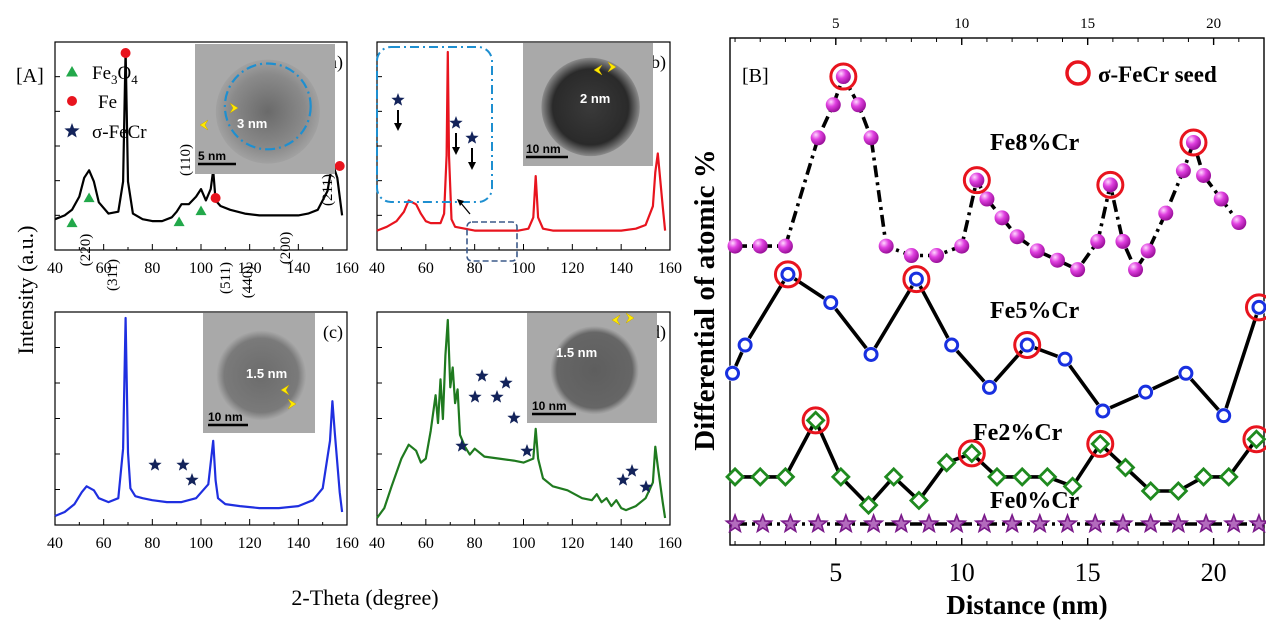  What do you see at coordinates (72, 130) in the screenshot?
I see `legend-sigma-marker` at bounding box center [72, 130].